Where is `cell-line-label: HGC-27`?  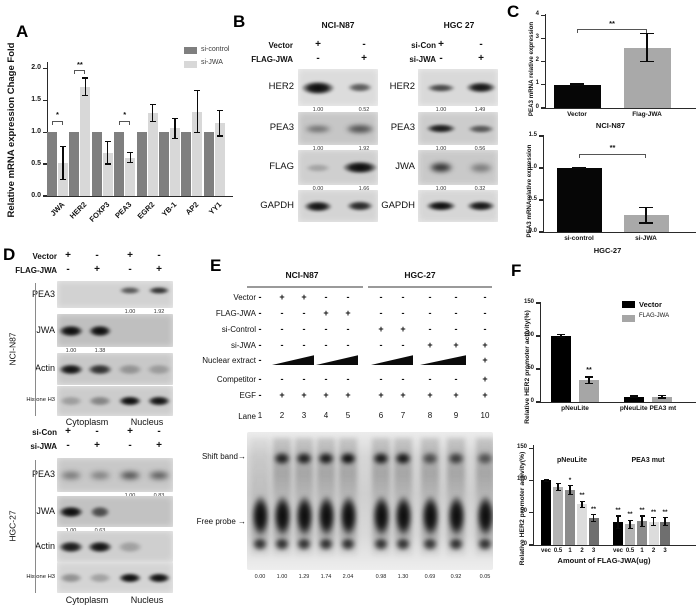 cell-line-label: HGC-27 is located at coordinates (12, 525).